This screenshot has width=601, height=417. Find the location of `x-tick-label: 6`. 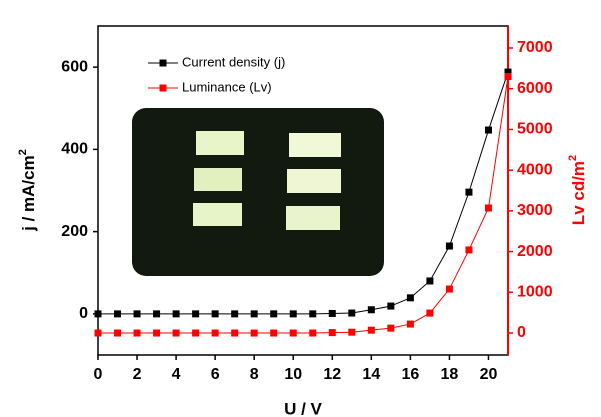

x-tick-label: 6 is located at coordinates (215, 374).